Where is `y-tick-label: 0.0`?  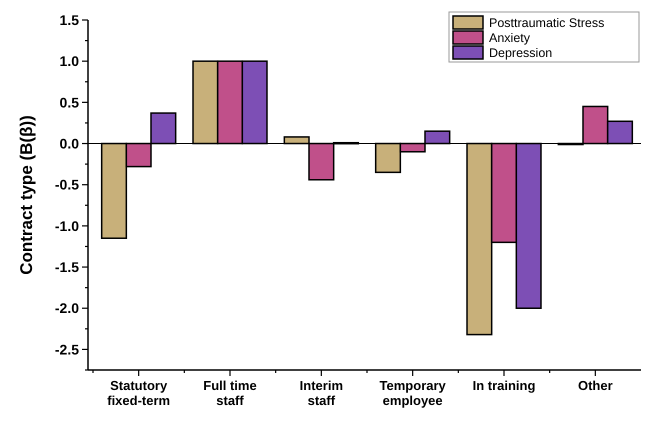
y-tick-label: 0.0 is located at coordinates (70, 143).